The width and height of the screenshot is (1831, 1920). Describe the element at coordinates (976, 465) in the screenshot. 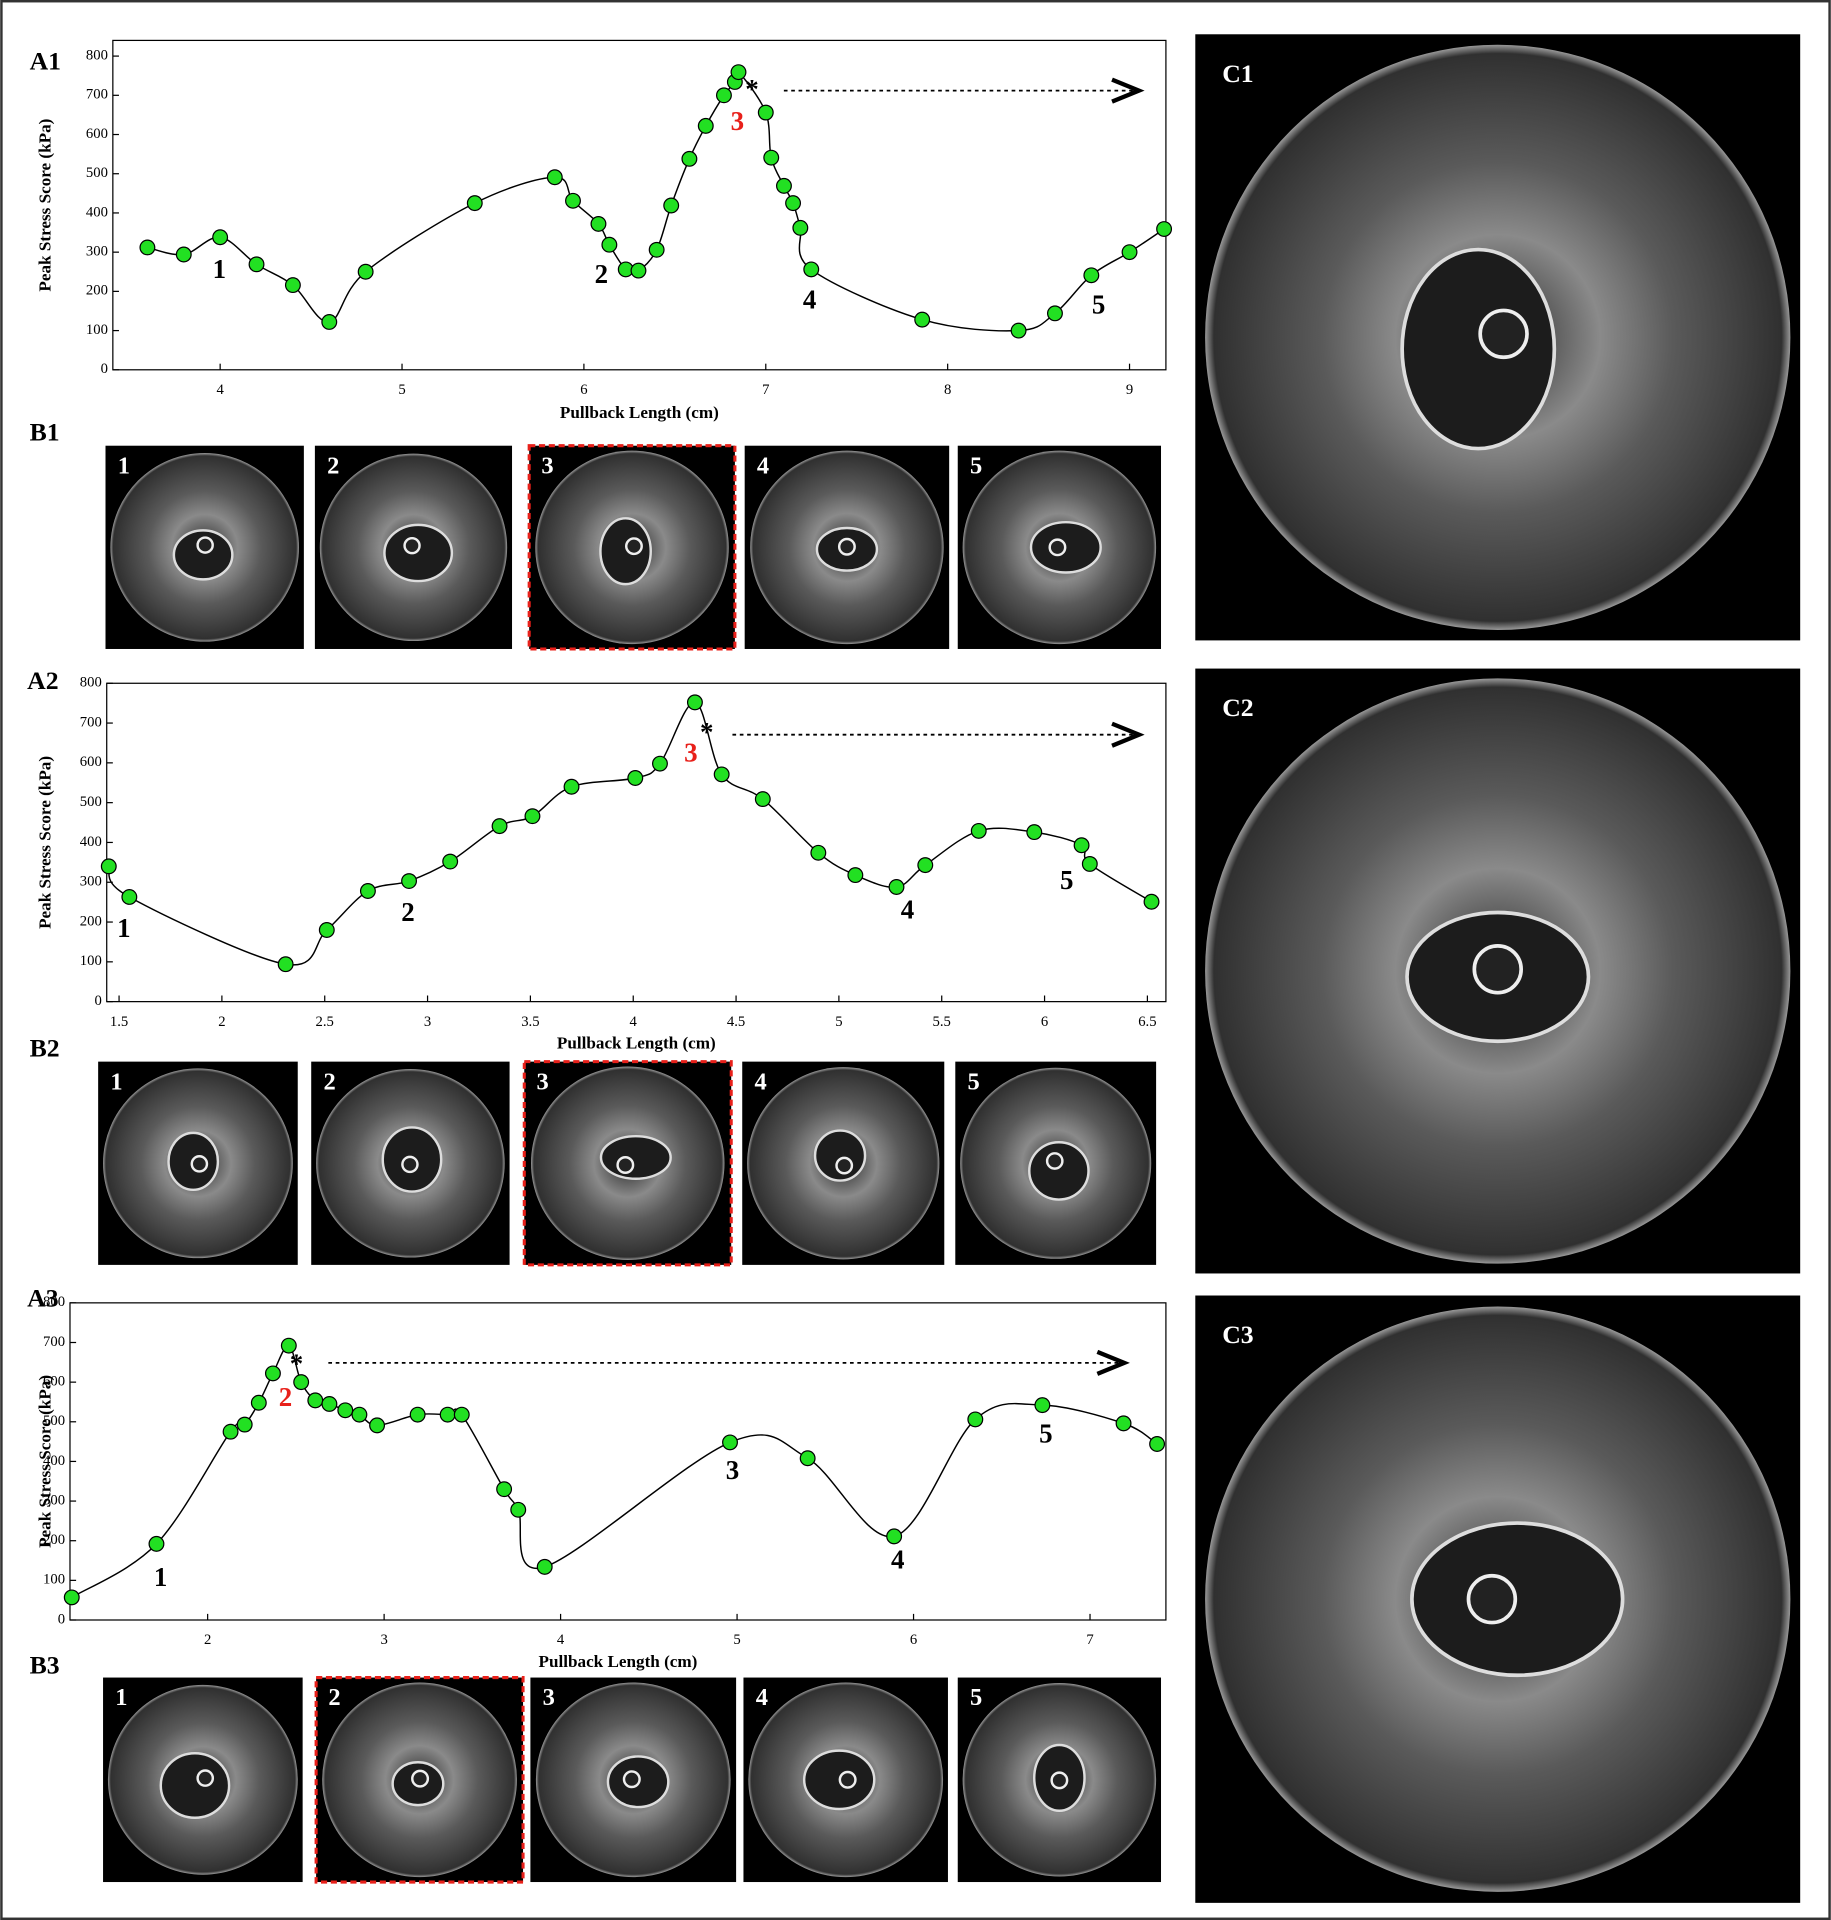

I see `image-label: 5` at that location.